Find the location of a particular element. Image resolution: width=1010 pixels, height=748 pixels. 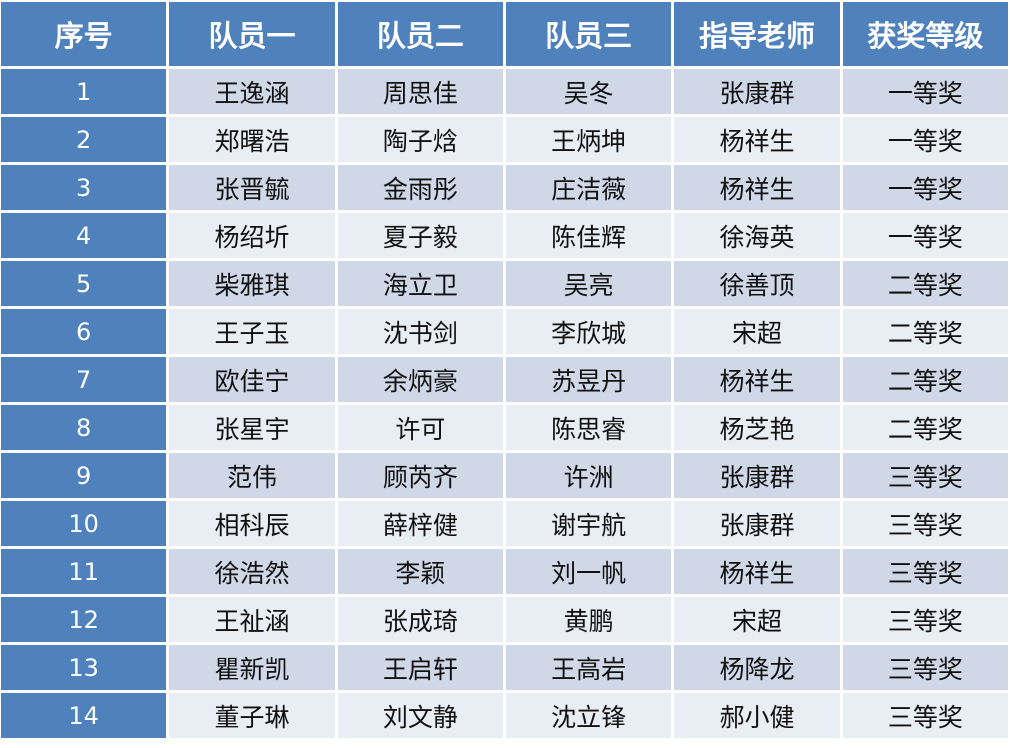

table-row: 7 欧佳宁 余炳豪 苏昱丹 杨祥生 二等奖 is located at coordinates (504, 379).